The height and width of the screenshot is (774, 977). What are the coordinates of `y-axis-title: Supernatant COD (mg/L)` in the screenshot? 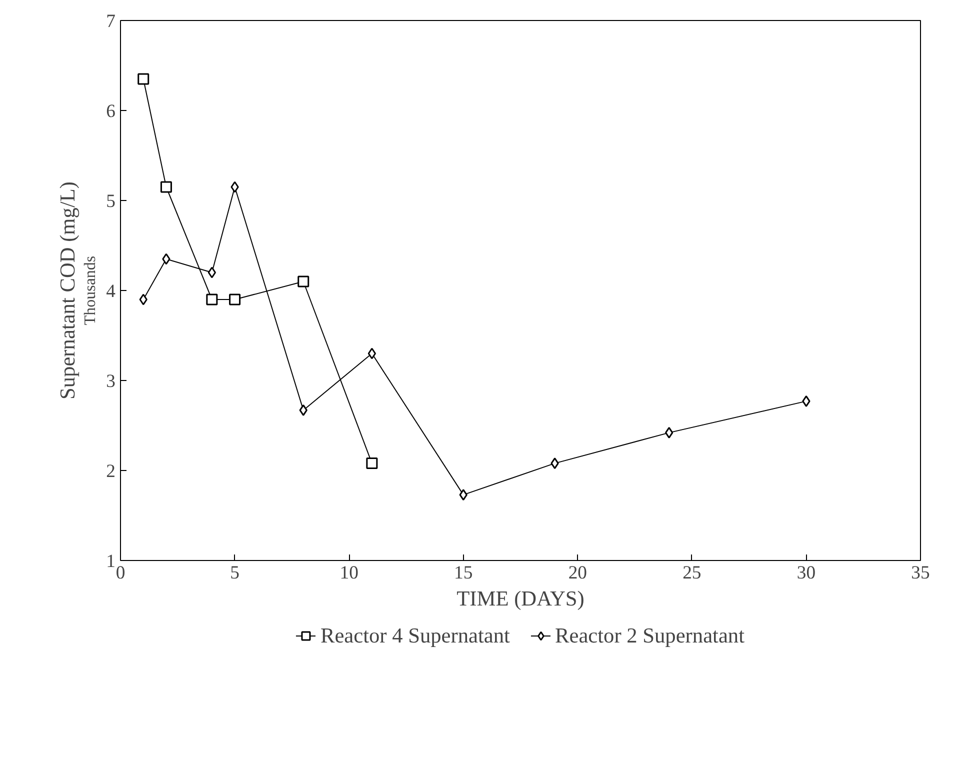 It's located at (68, 291).